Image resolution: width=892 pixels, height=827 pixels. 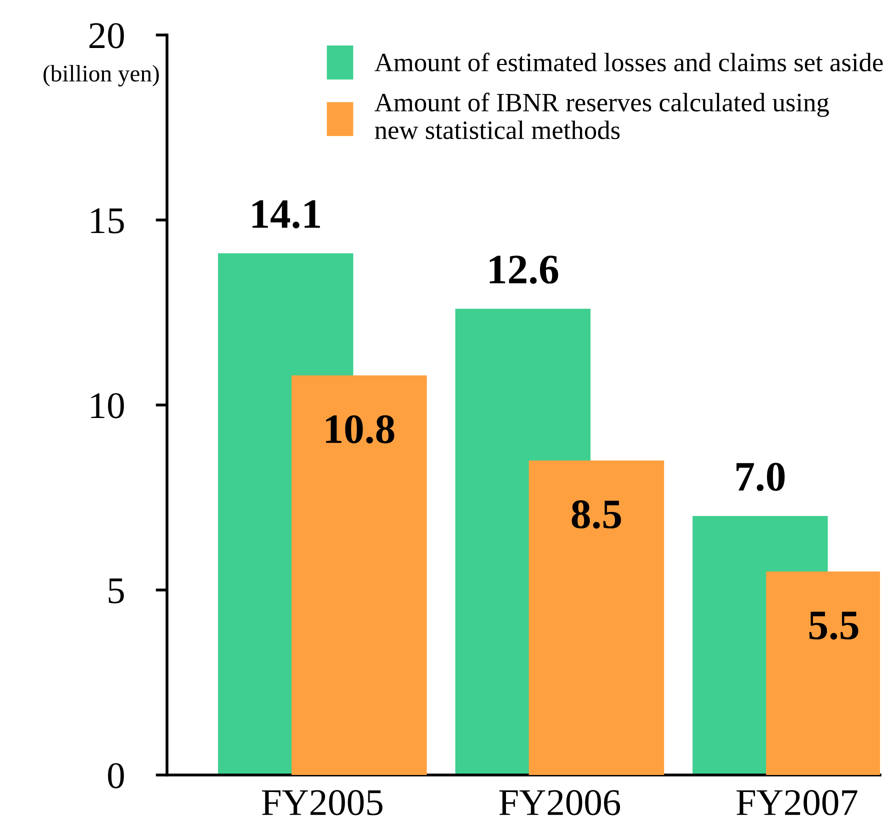 What do you see at coordinates (106, 35) in the screenshot?
I see `y-tick-label: 20` at bounding box center [106, 35].